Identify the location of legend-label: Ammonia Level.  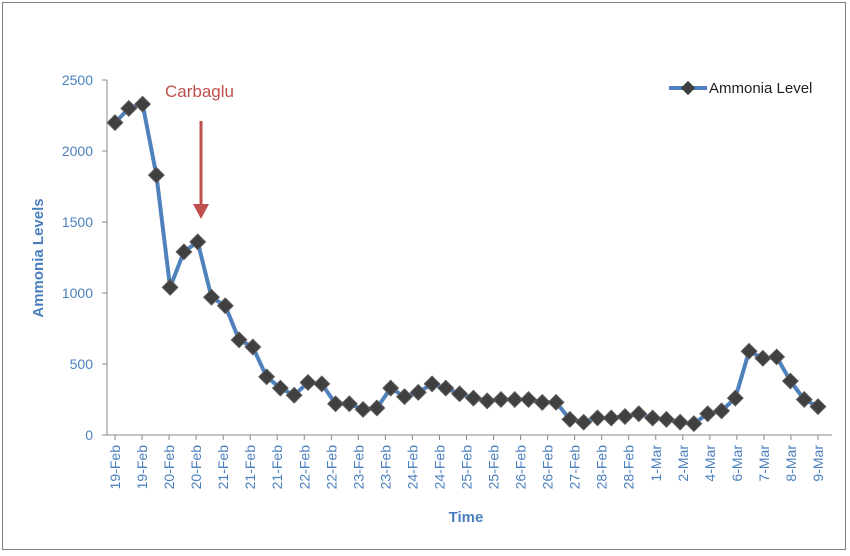
(760, 88).